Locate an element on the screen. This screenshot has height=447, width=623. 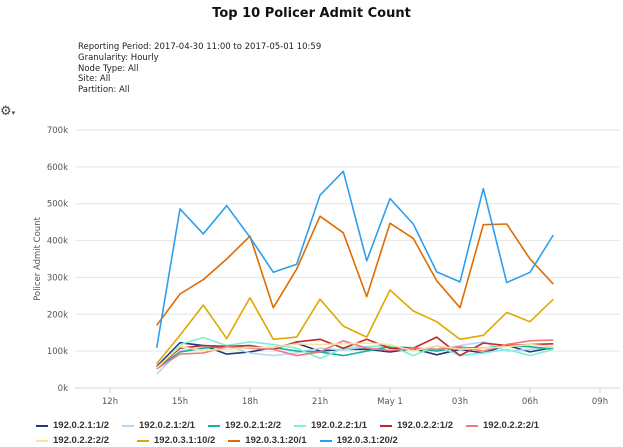
x-tick-label: 18h is located at coordinates (250, 402).